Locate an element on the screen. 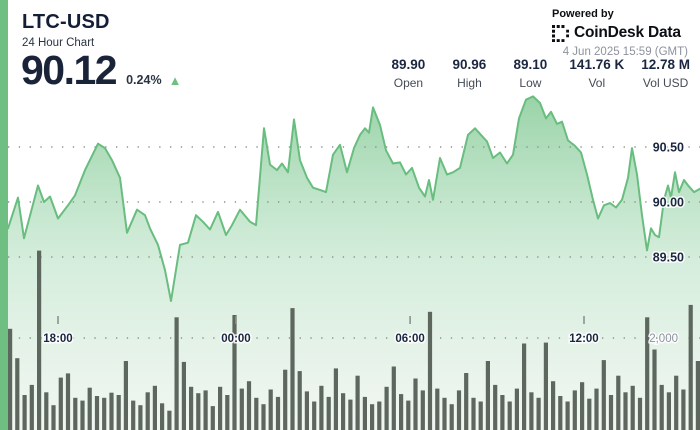 The width and height of the screenshot is (700, 430). price-block: 90.12 0.24% ▲ is located at coordinates (101, 70).